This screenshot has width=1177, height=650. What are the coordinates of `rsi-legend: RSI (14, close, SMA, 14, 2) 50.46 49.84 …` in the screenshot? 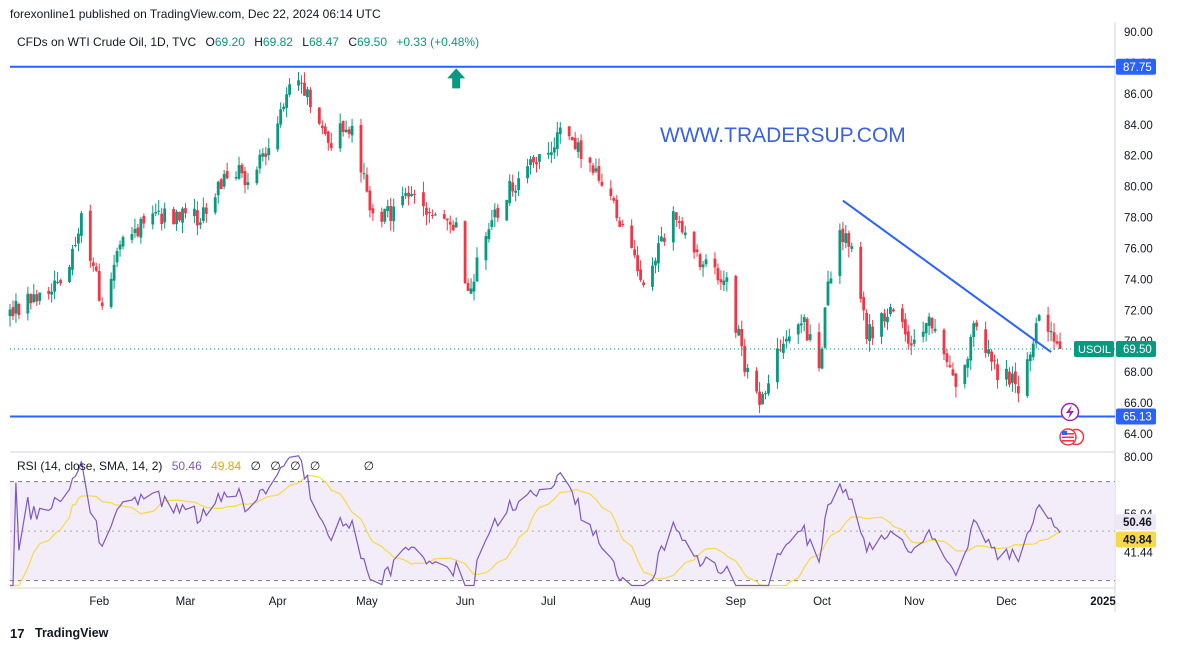 It's located at (195, 466).